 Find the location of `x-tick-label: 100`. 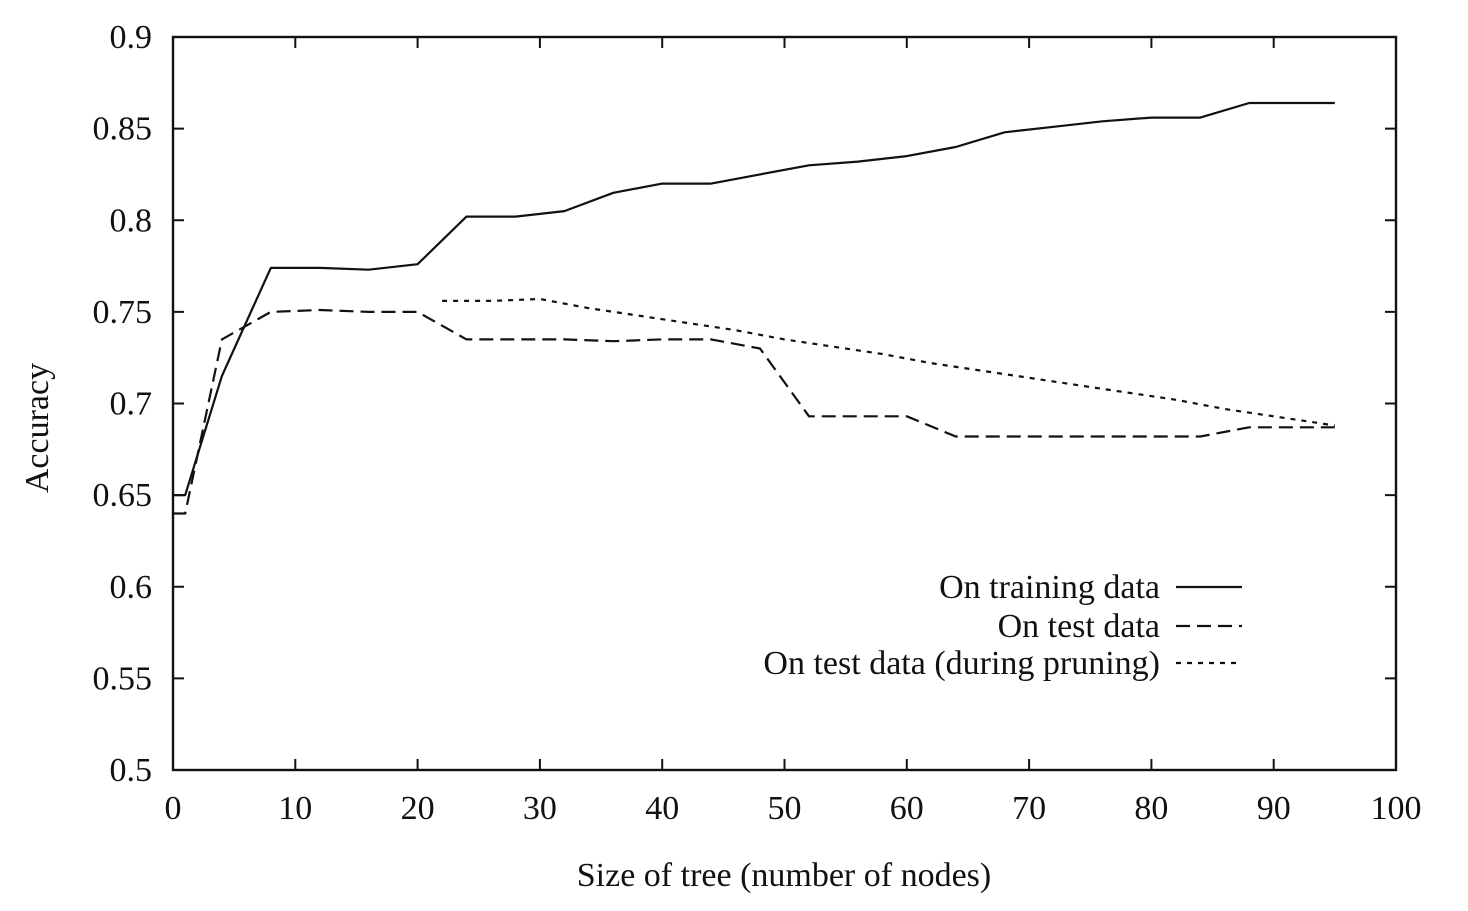

x-tick-label: 100 is located at coordinates (1396, 808).